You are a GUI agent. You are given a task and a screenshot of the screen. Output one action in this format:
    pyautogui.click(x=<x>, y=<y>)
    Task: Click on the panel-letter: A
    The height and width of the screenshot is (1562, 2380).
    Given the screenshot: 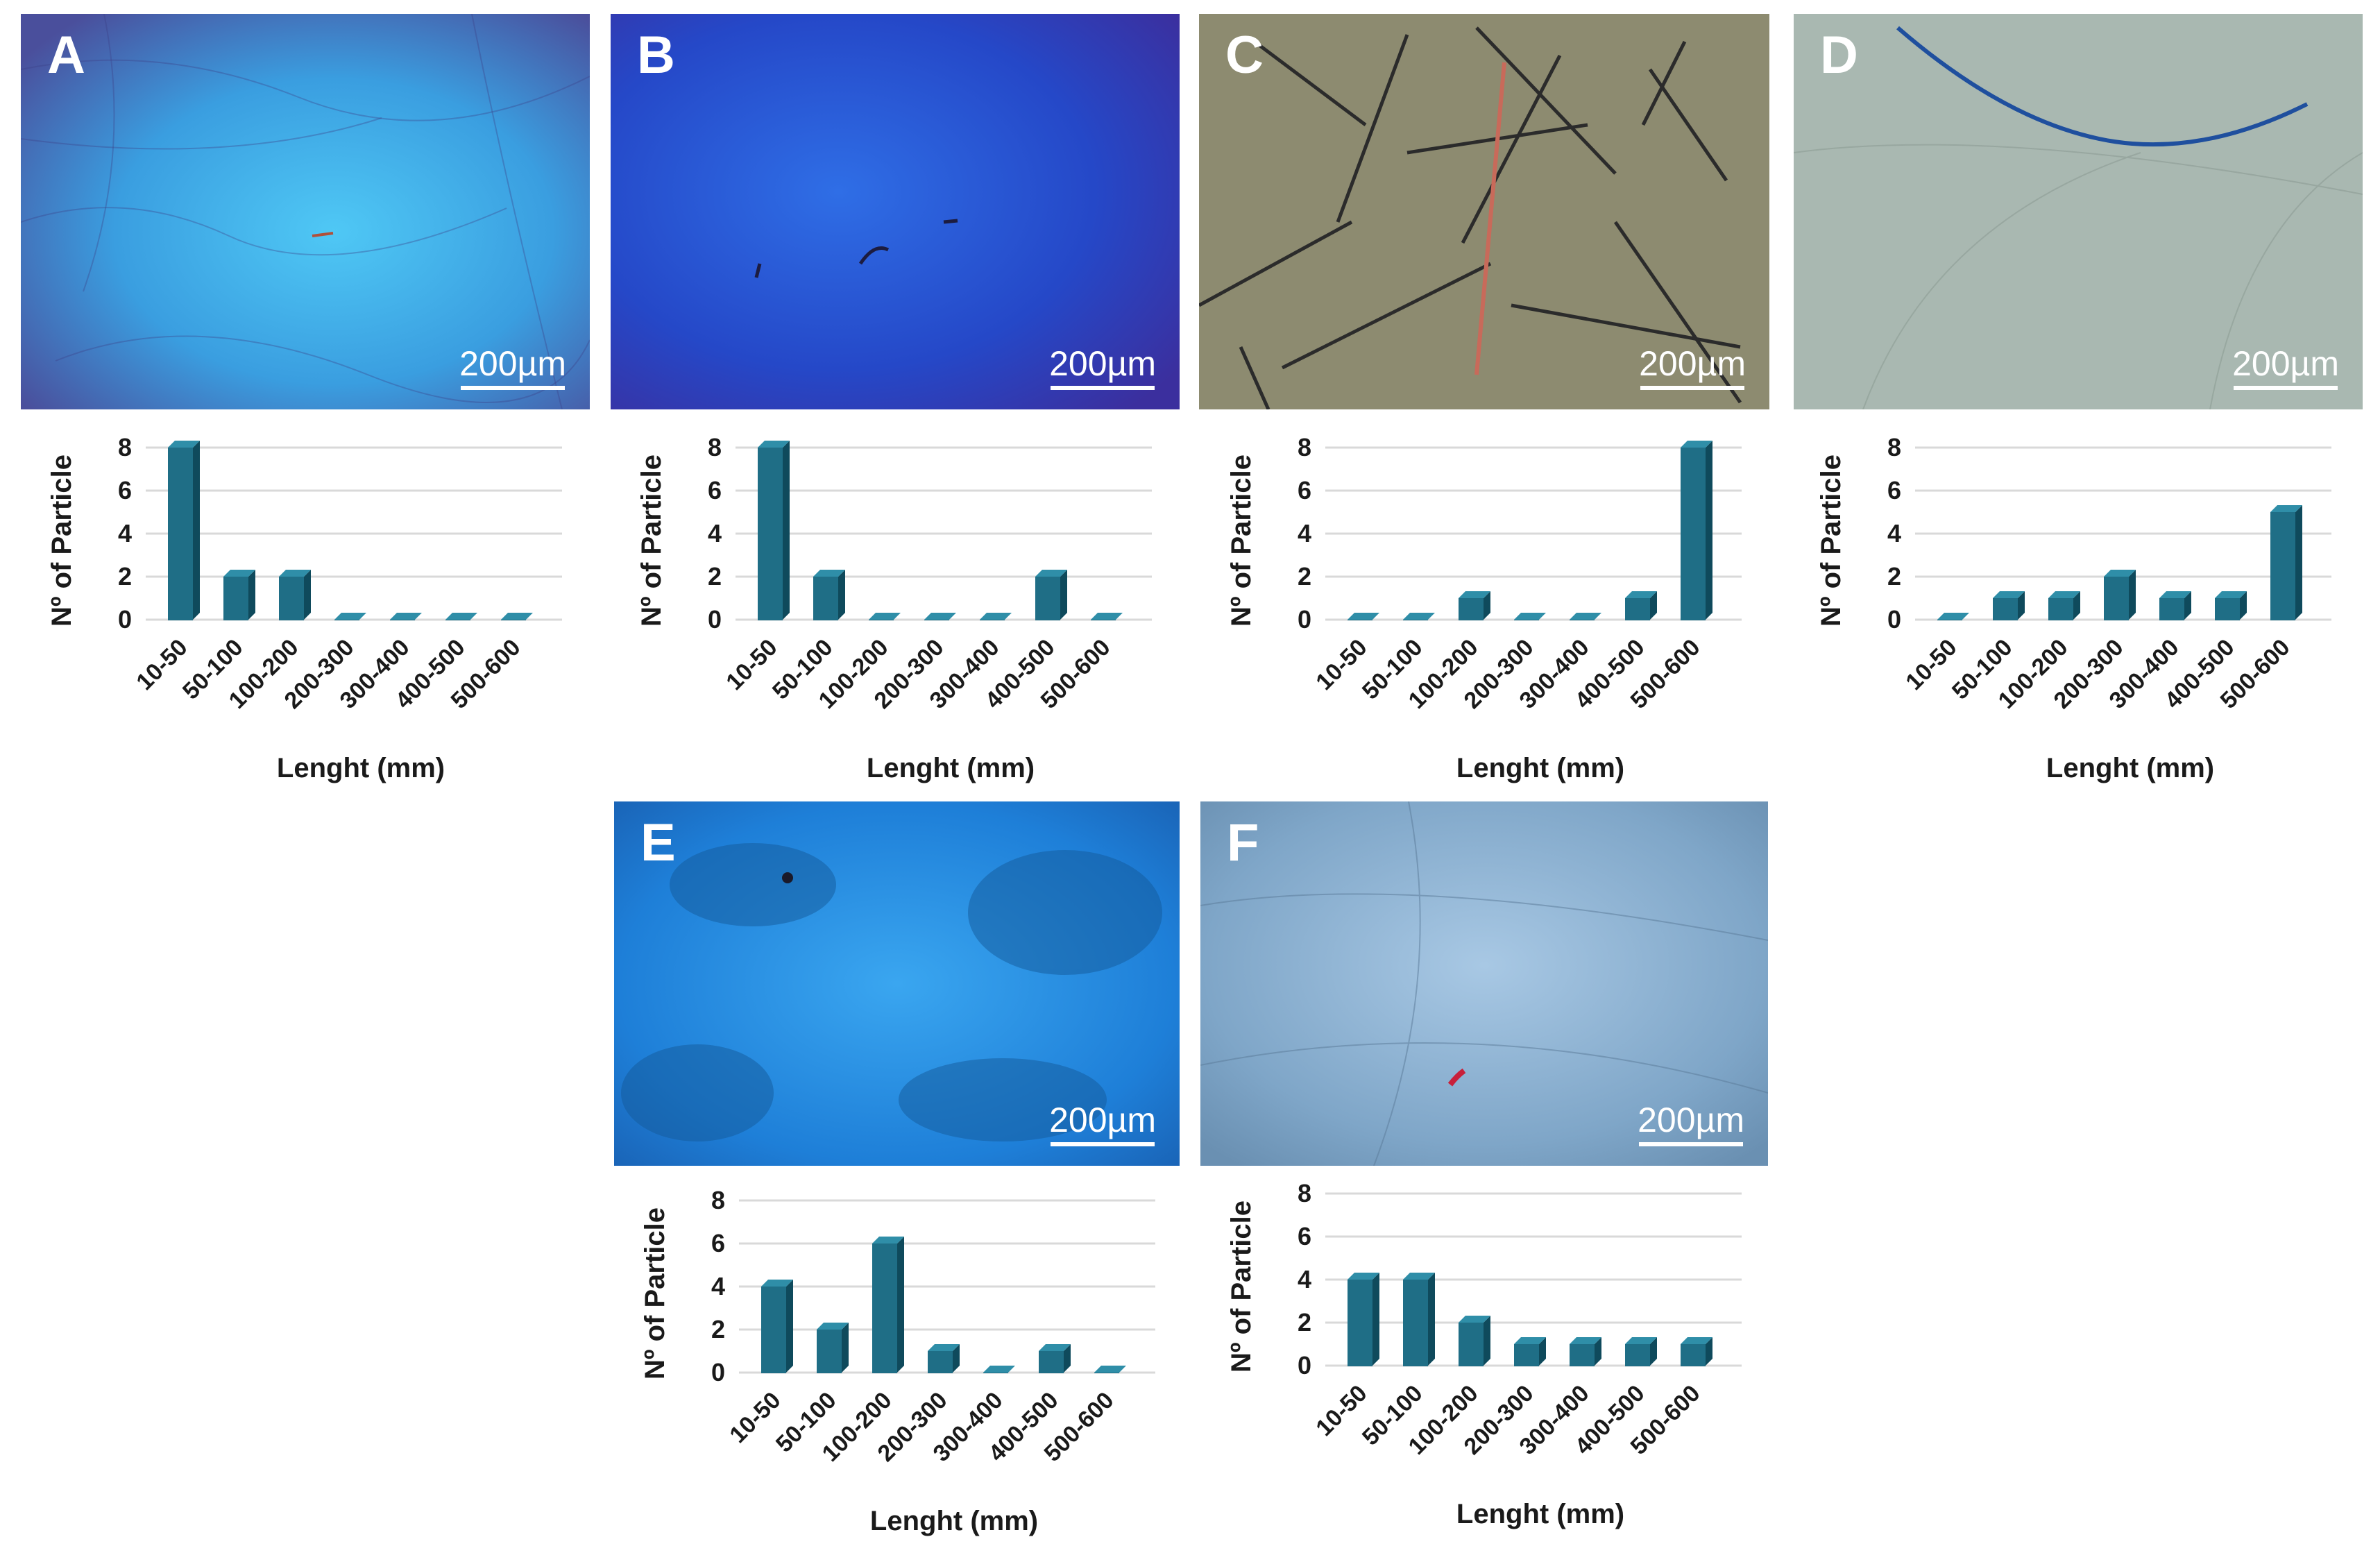 What is the action you would take?
    pyautogui.click(x=66, y=55)
    